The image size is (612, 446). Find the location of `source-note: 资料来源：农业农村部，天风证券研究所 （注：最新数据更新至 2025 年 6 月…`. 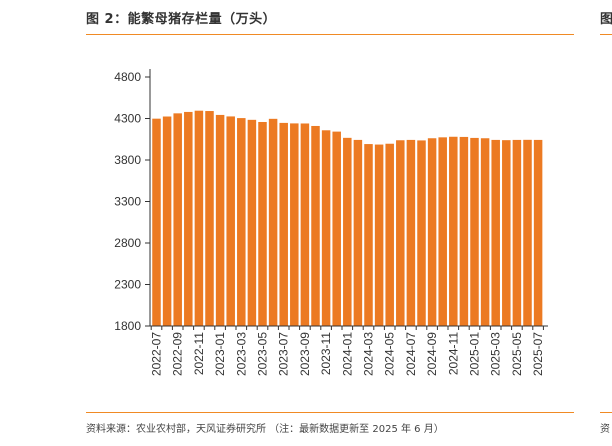

source-note: 资料来源：农业农村部，天风证券研究所 （注：最新数据更新至 2025 年 6 月… is located at coordinates (265, 429).